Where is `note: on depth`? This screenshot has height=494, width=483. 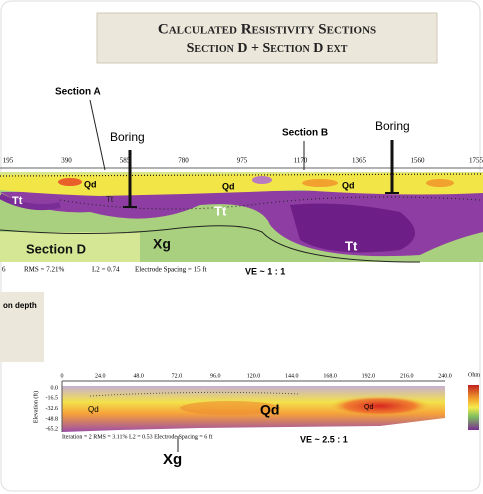 note: on depth is located at coordinates (20, 305).